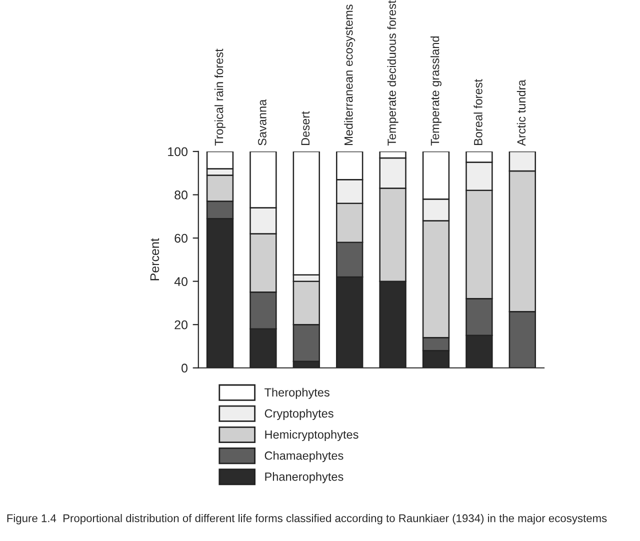 The height and width of the screenshot is (541, 640). Describe the element at coordinates (350, 74) in the screenshot. I see `x-tick-label: Mediterranean ecosystems` at that location.